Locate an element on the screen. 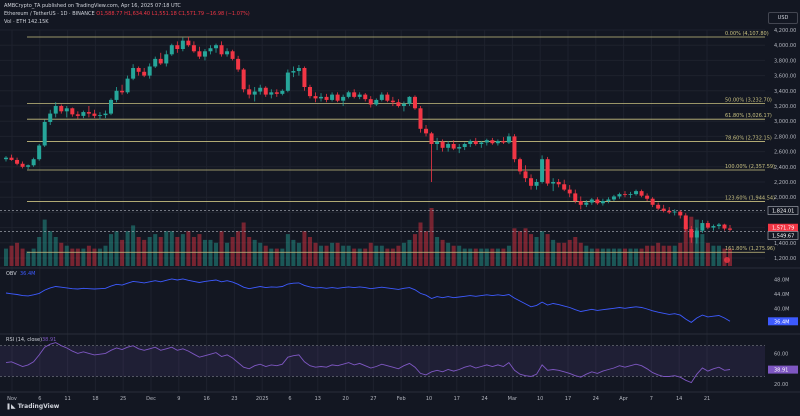 The image size is (800, 416). y-tick-label: 4,000.00 is located at coordinates (785, 46).